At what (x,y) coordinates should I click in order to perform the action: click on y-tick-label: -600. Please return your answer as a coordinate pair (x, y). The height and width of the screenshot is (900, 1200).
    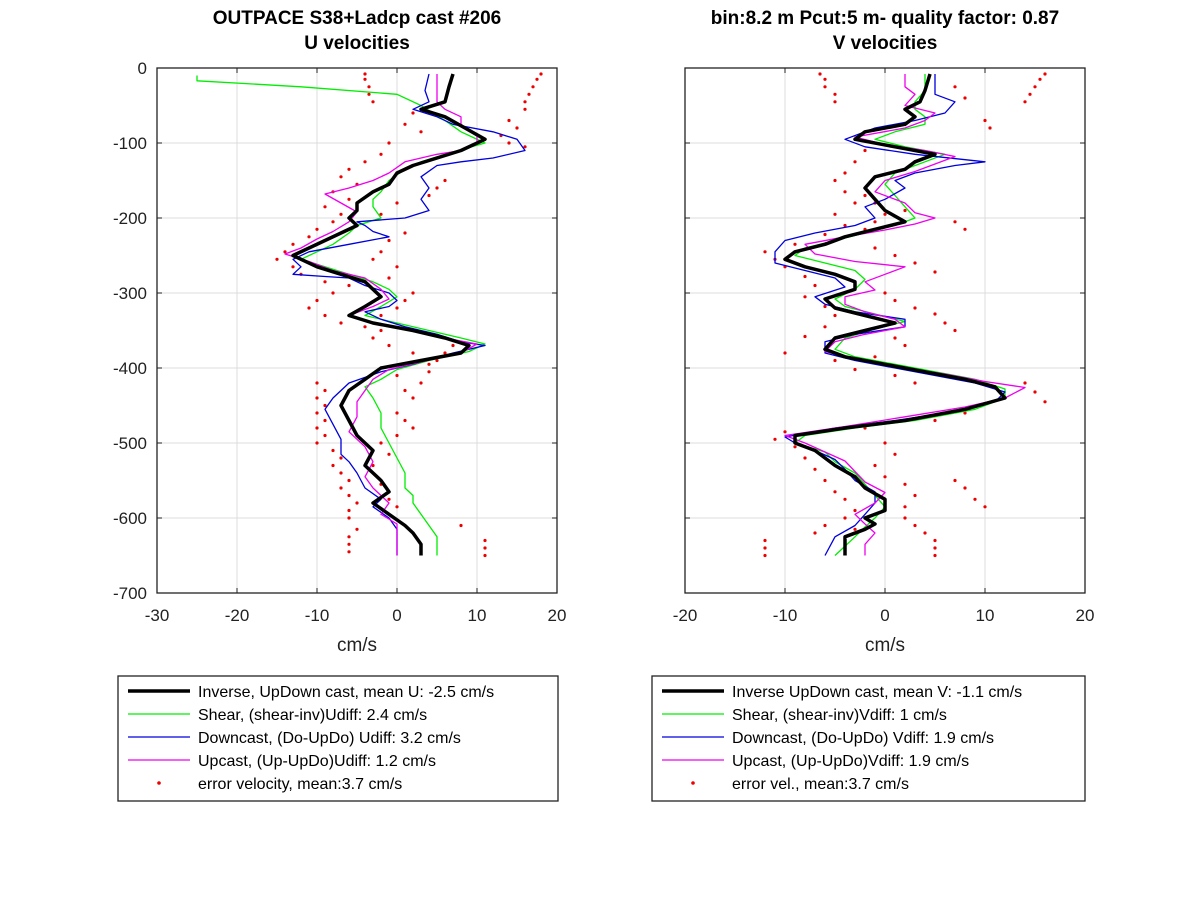
    Looking at the image, I should click on (130, 518).